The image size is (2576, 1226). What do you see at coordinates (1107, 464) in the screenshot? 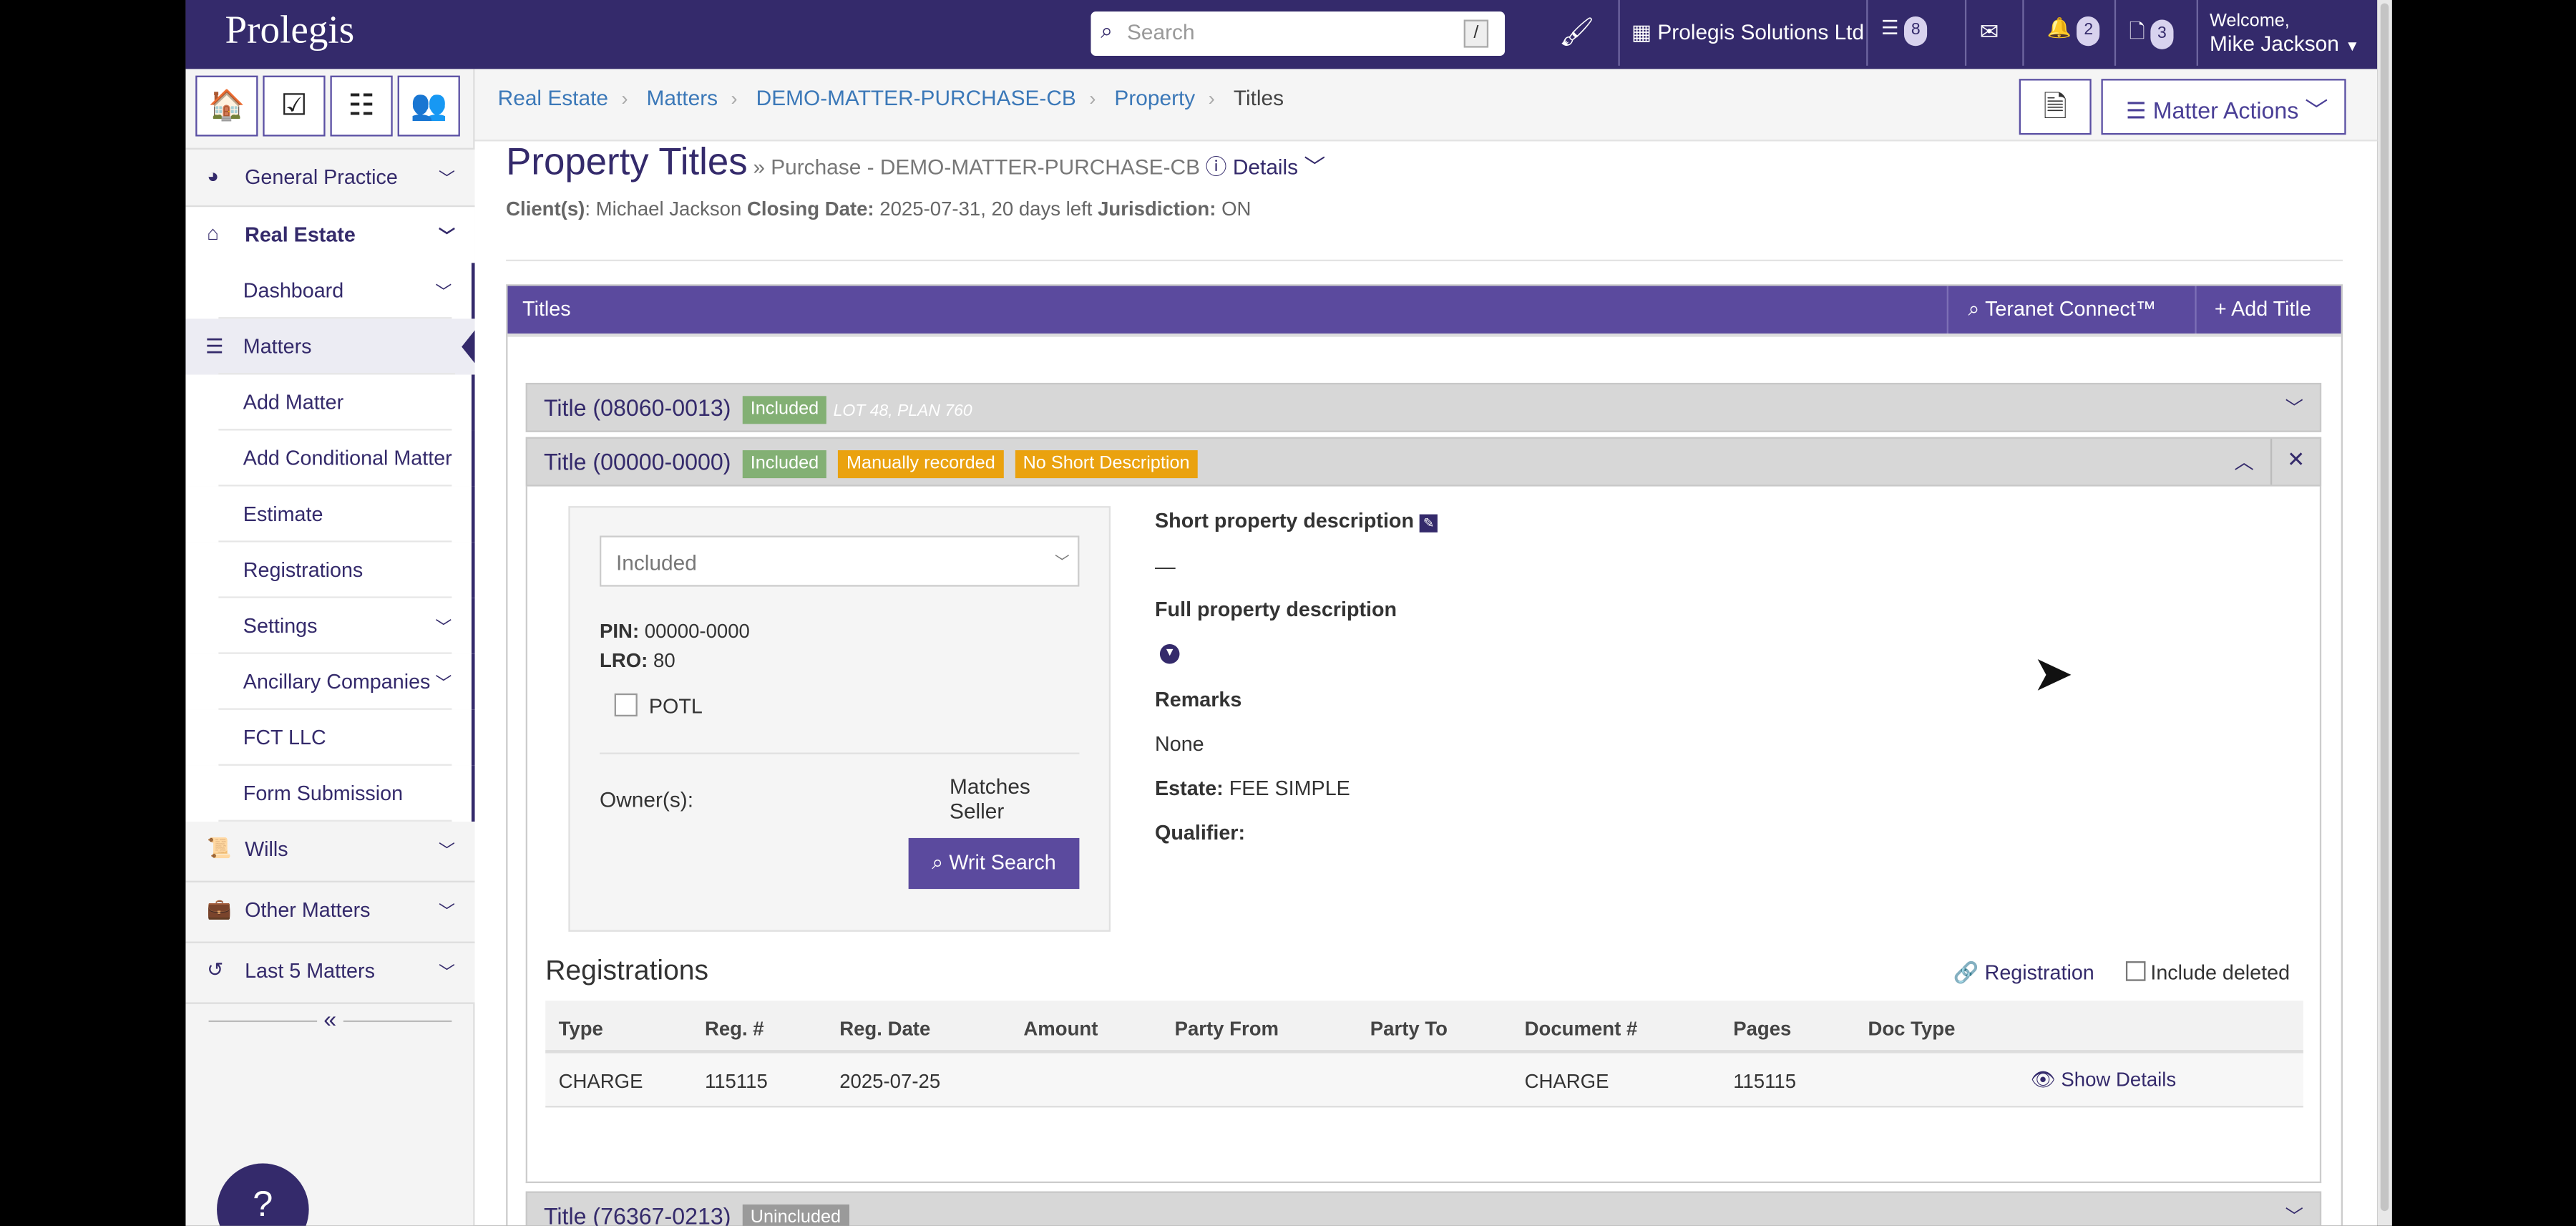
I see `no-short-description-badge: No Short Description` at bounding box center [1107, 464].